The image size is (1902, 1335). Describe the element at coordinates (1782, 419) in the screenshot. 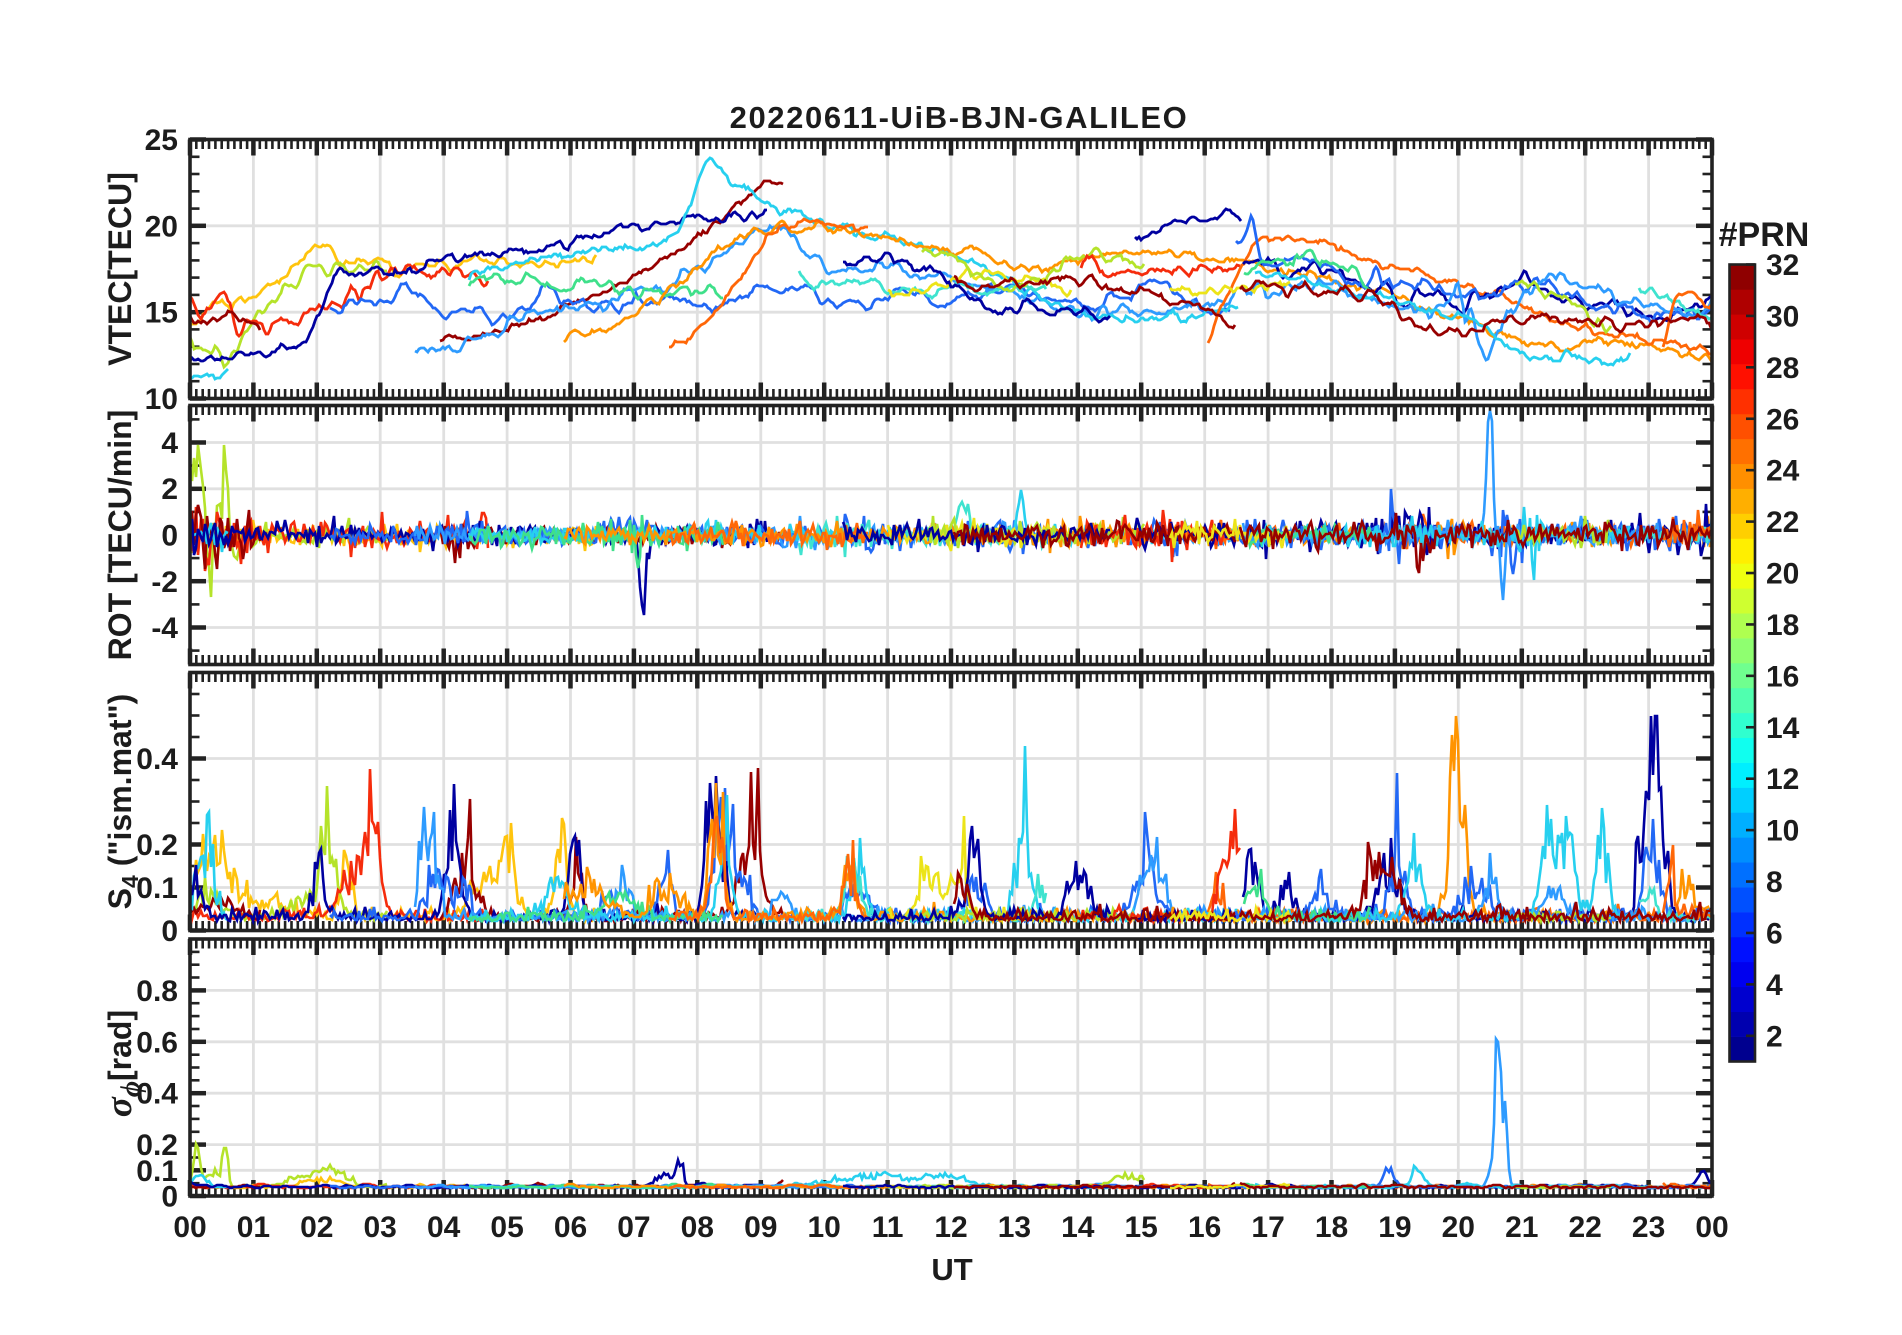

I see `svg-text: 26` at that location.